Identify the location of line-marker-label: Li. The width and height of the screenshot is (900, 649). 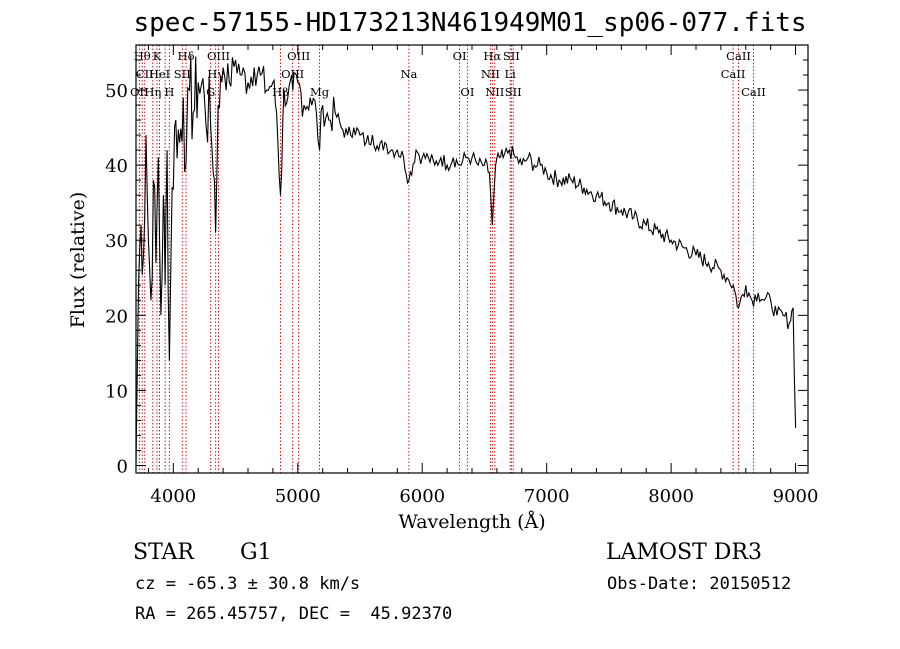
(511, 74).